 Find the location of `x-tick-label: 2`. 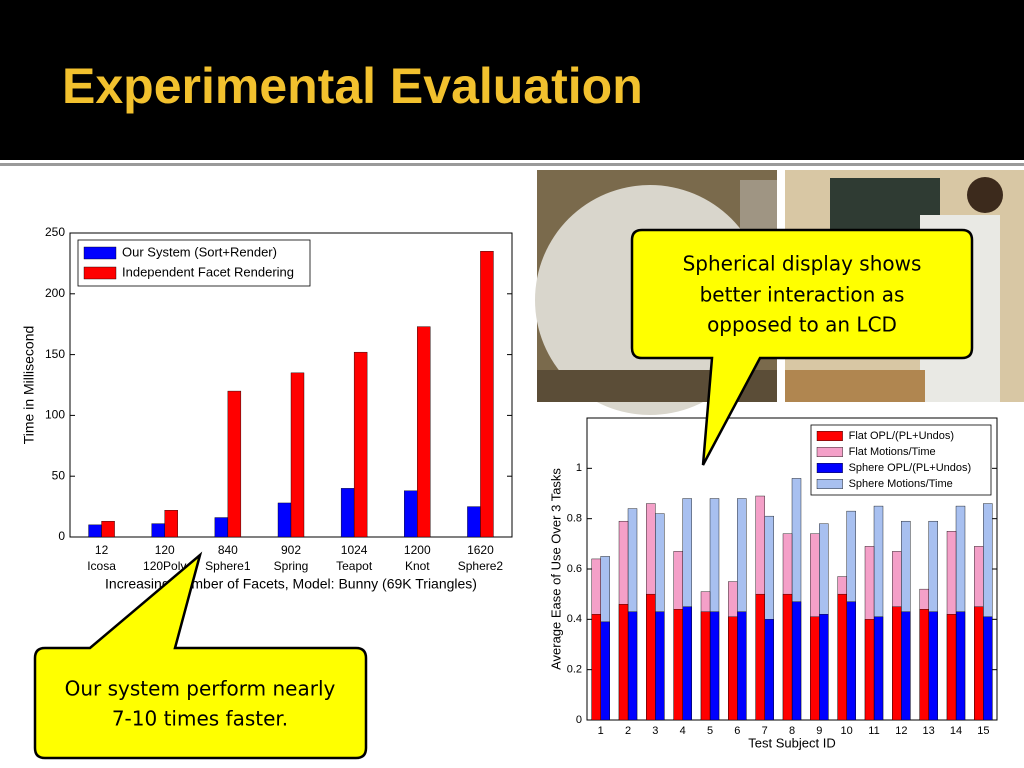

x-tick-label: 2 is located at coordinates (628, 731).